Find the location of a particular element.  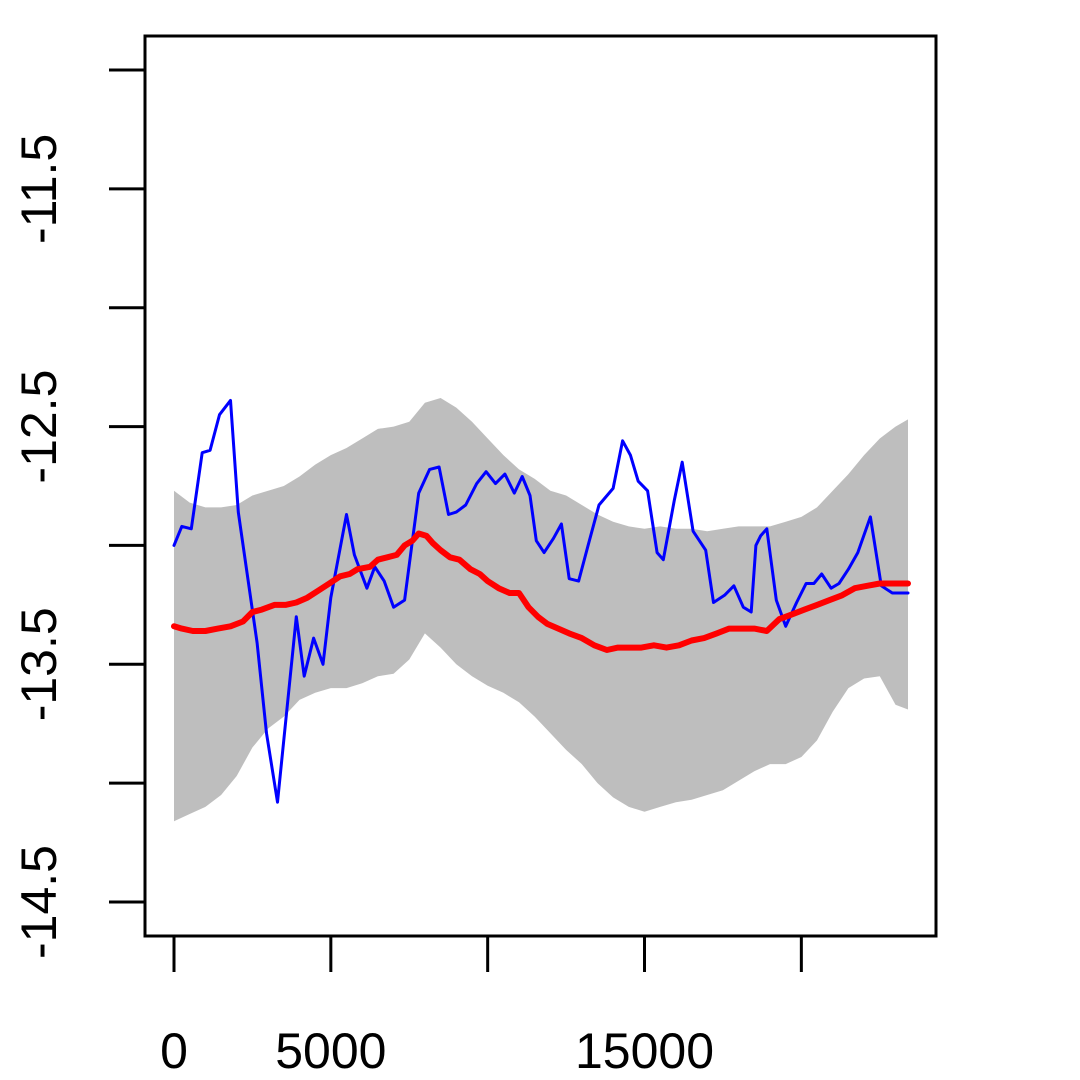

y-tick-label: -12.5 is located at coordinates (39, 427).